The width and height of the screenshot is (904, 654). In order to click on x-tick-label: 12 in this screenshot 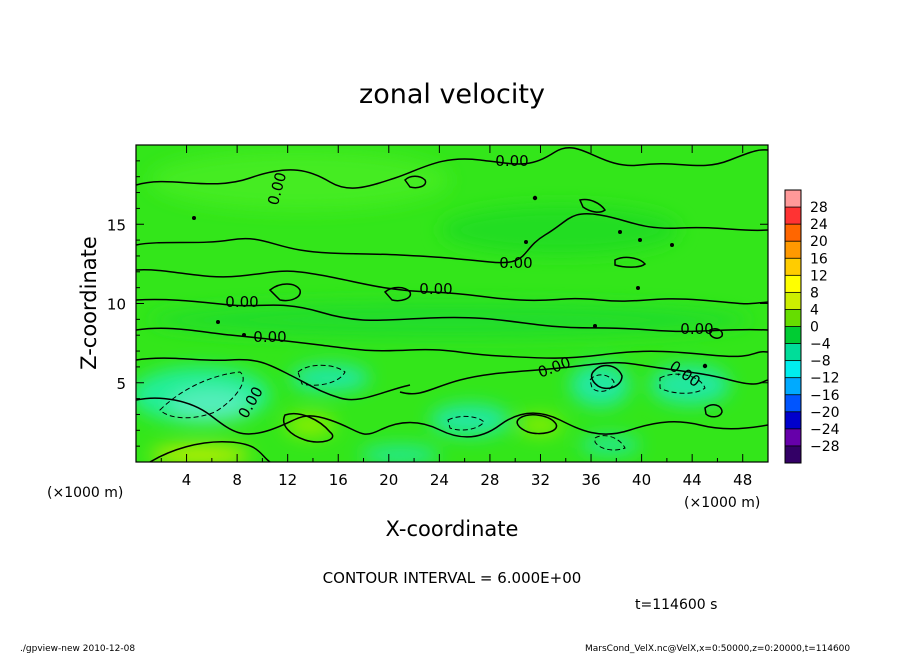, I will do `click(287, 480)`.